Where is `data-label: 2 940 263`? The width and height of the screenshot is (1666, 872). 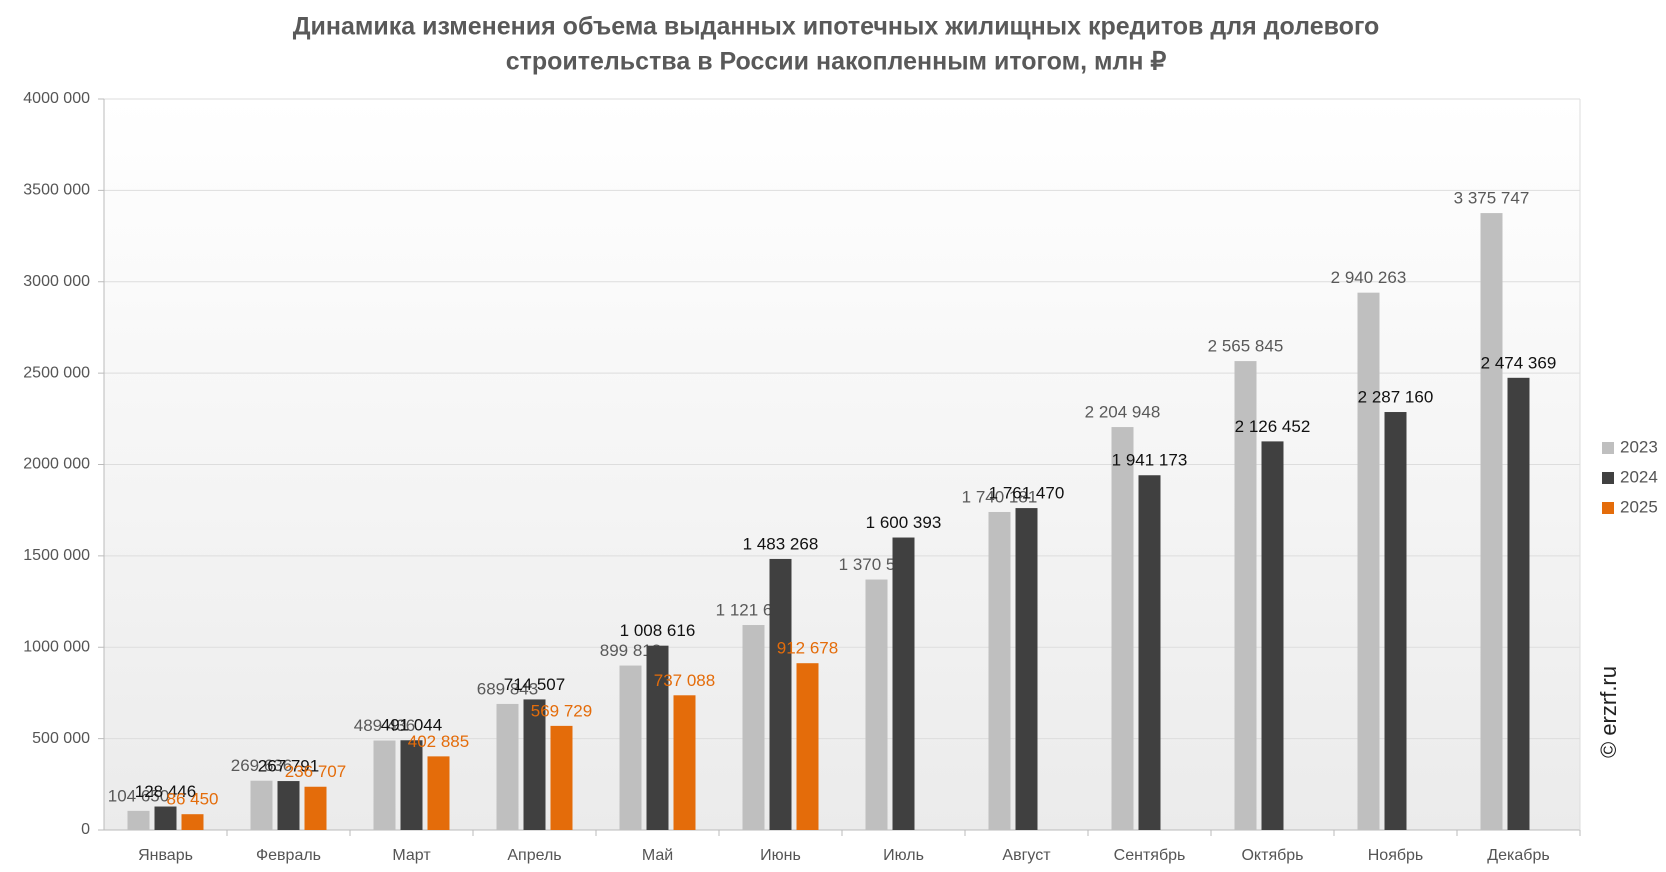
data-label: 2 940 263 is located at coordinates (1369, 277).